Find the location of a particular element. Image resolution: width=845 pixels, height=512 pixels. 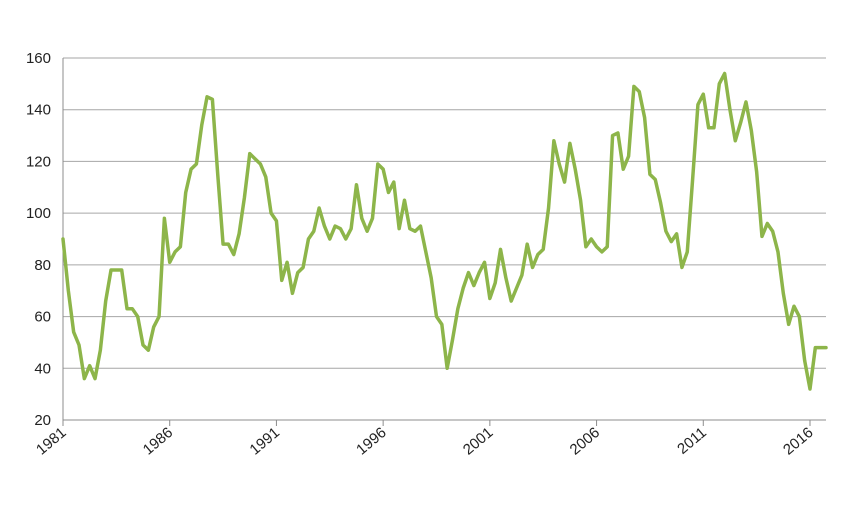

y-tick-label: 40 is located at coordinates (42, 368).